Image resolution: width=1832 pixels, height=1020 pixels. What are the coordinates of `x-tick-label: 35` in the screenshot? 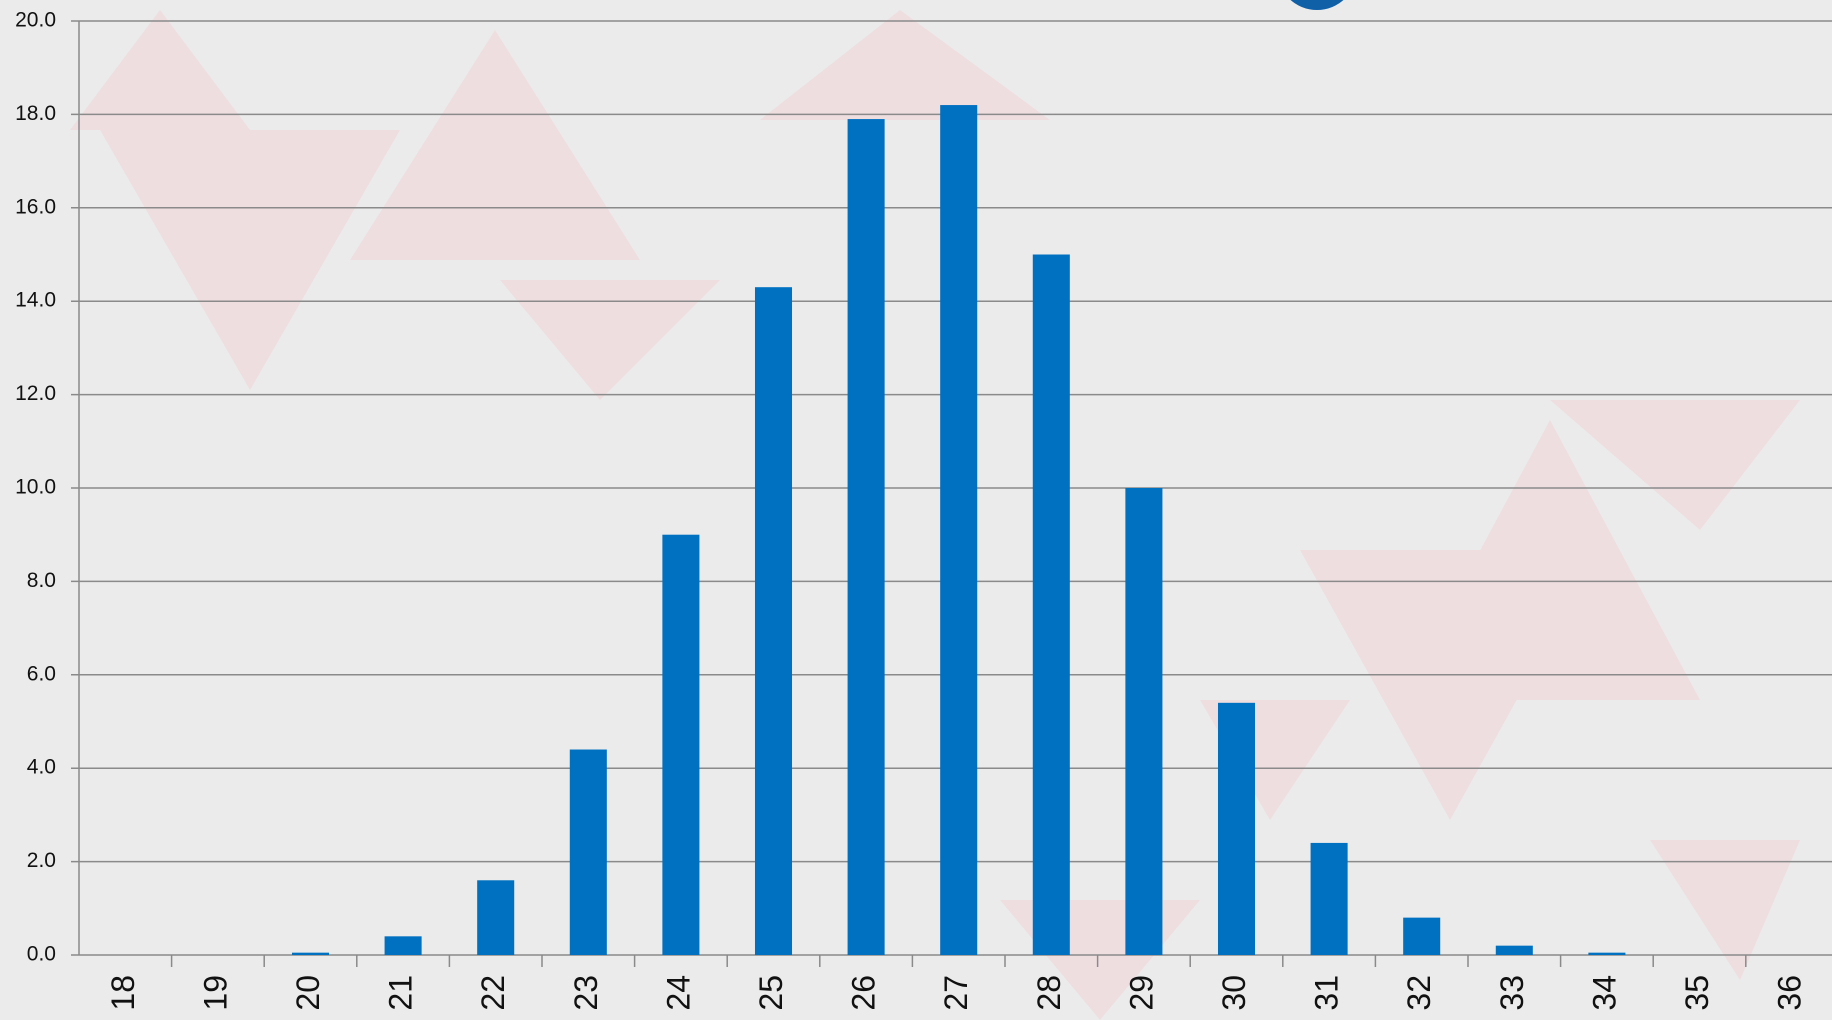 It's located at (1697, 993).